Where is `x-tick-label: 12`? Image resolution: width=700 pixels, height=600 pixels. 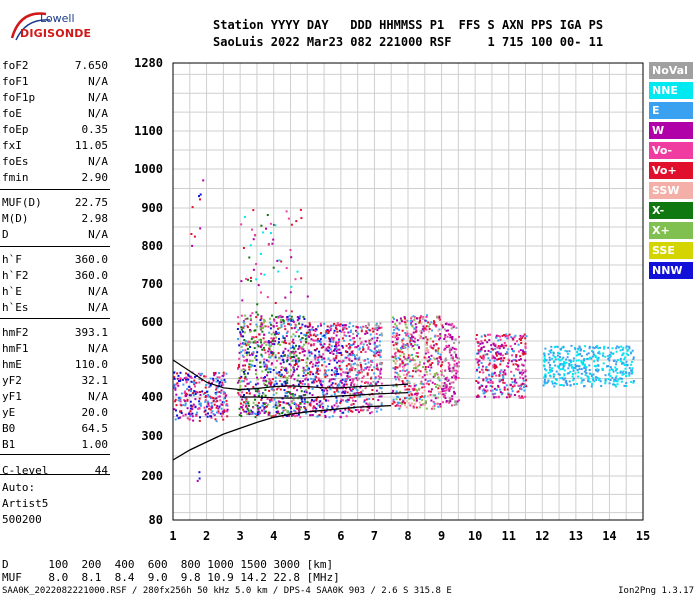
x-tick-label: 12 is located at coordinates (542, 536).